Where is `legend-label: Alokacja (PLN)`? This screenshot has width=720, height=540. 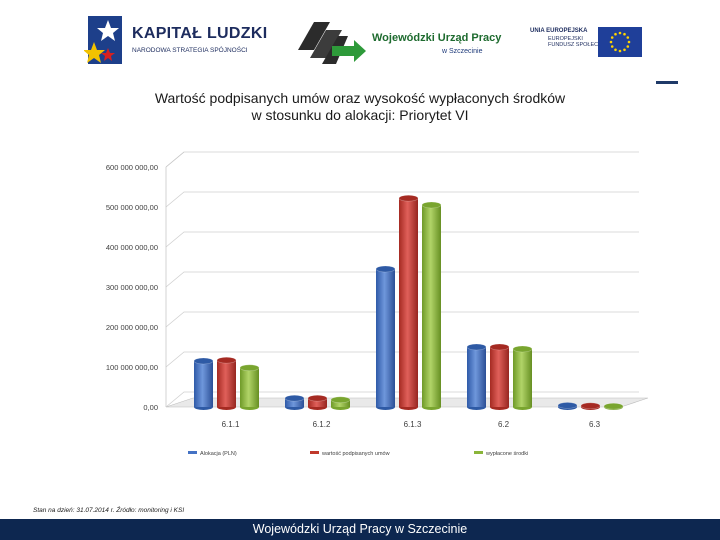 legend-label: Alokacja (PLN) is located at coordinates (218, 454).